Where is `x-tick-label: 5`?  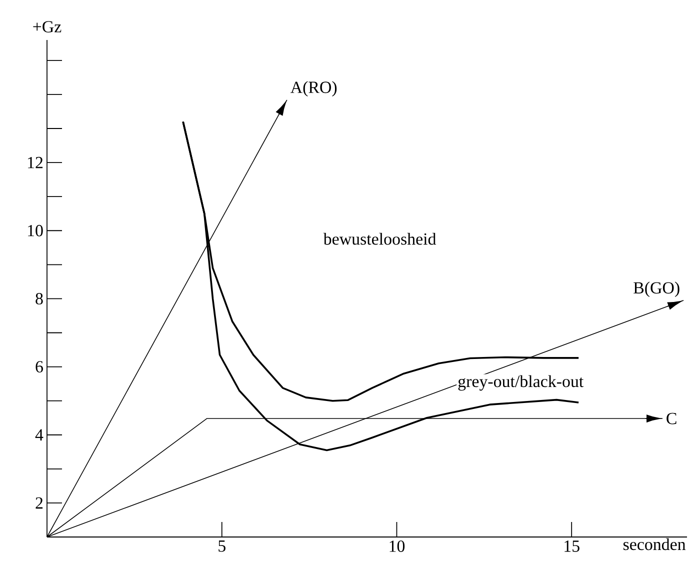
x-tick-label: 5 is located at coordinates (222, 546).